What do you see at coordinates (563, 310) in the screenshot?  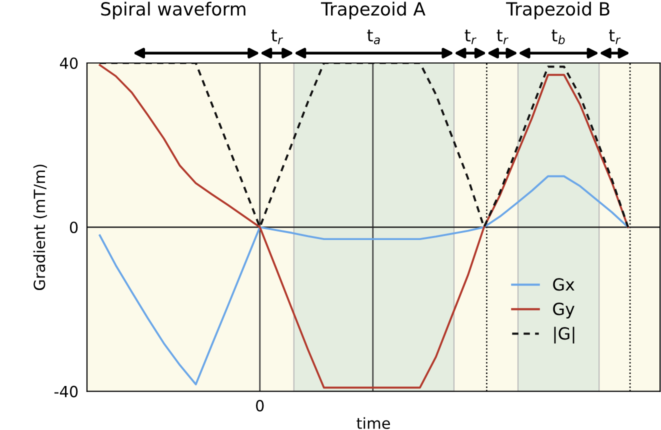 I see `legend-label: Gy` at bounding box center [563, 310].